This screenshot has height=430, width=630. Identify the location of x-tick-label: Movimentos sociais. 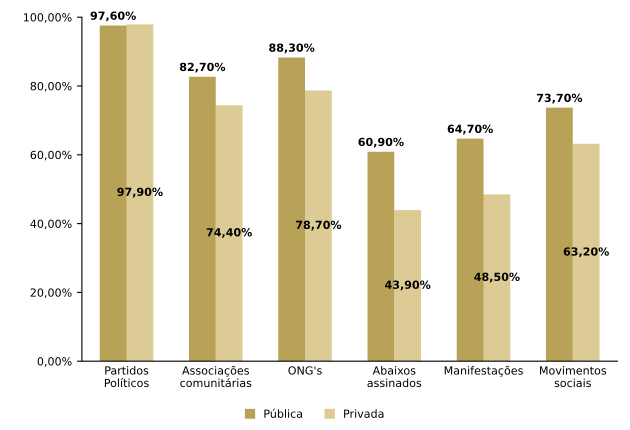
(573, 377).